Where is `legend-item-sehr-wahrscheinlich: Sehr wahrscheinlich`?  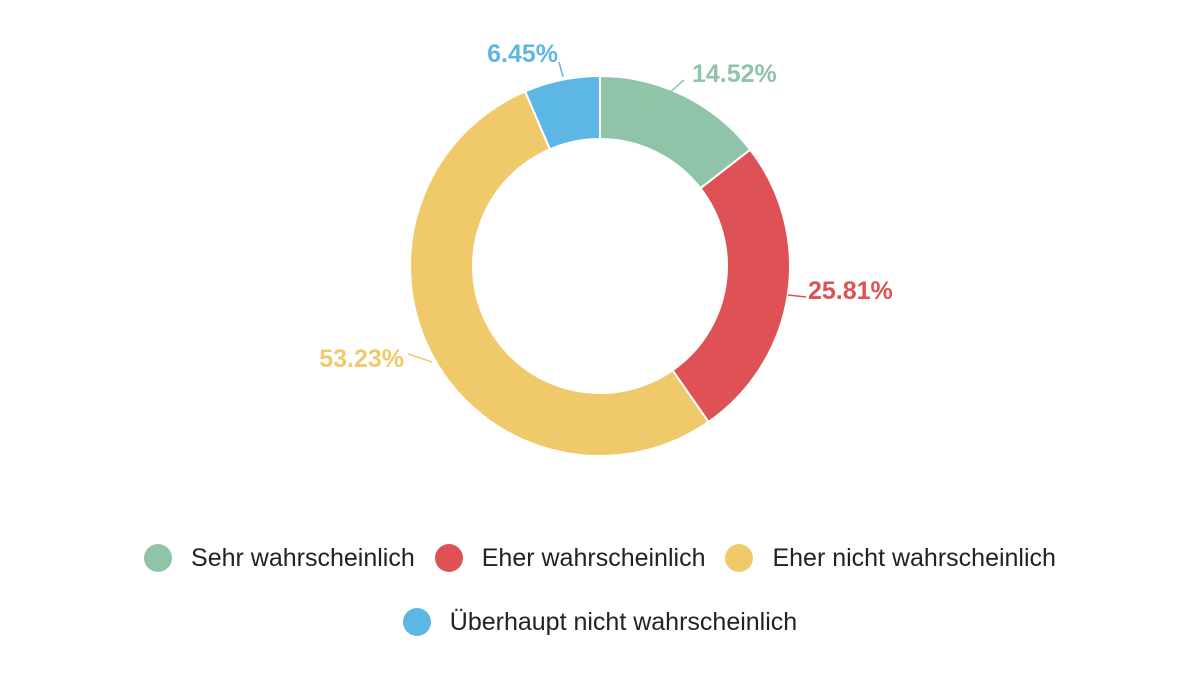
legend-item-sehr-wahrscheinlich: Sehr wahrscheinlich is located at coordinates (279, 558).